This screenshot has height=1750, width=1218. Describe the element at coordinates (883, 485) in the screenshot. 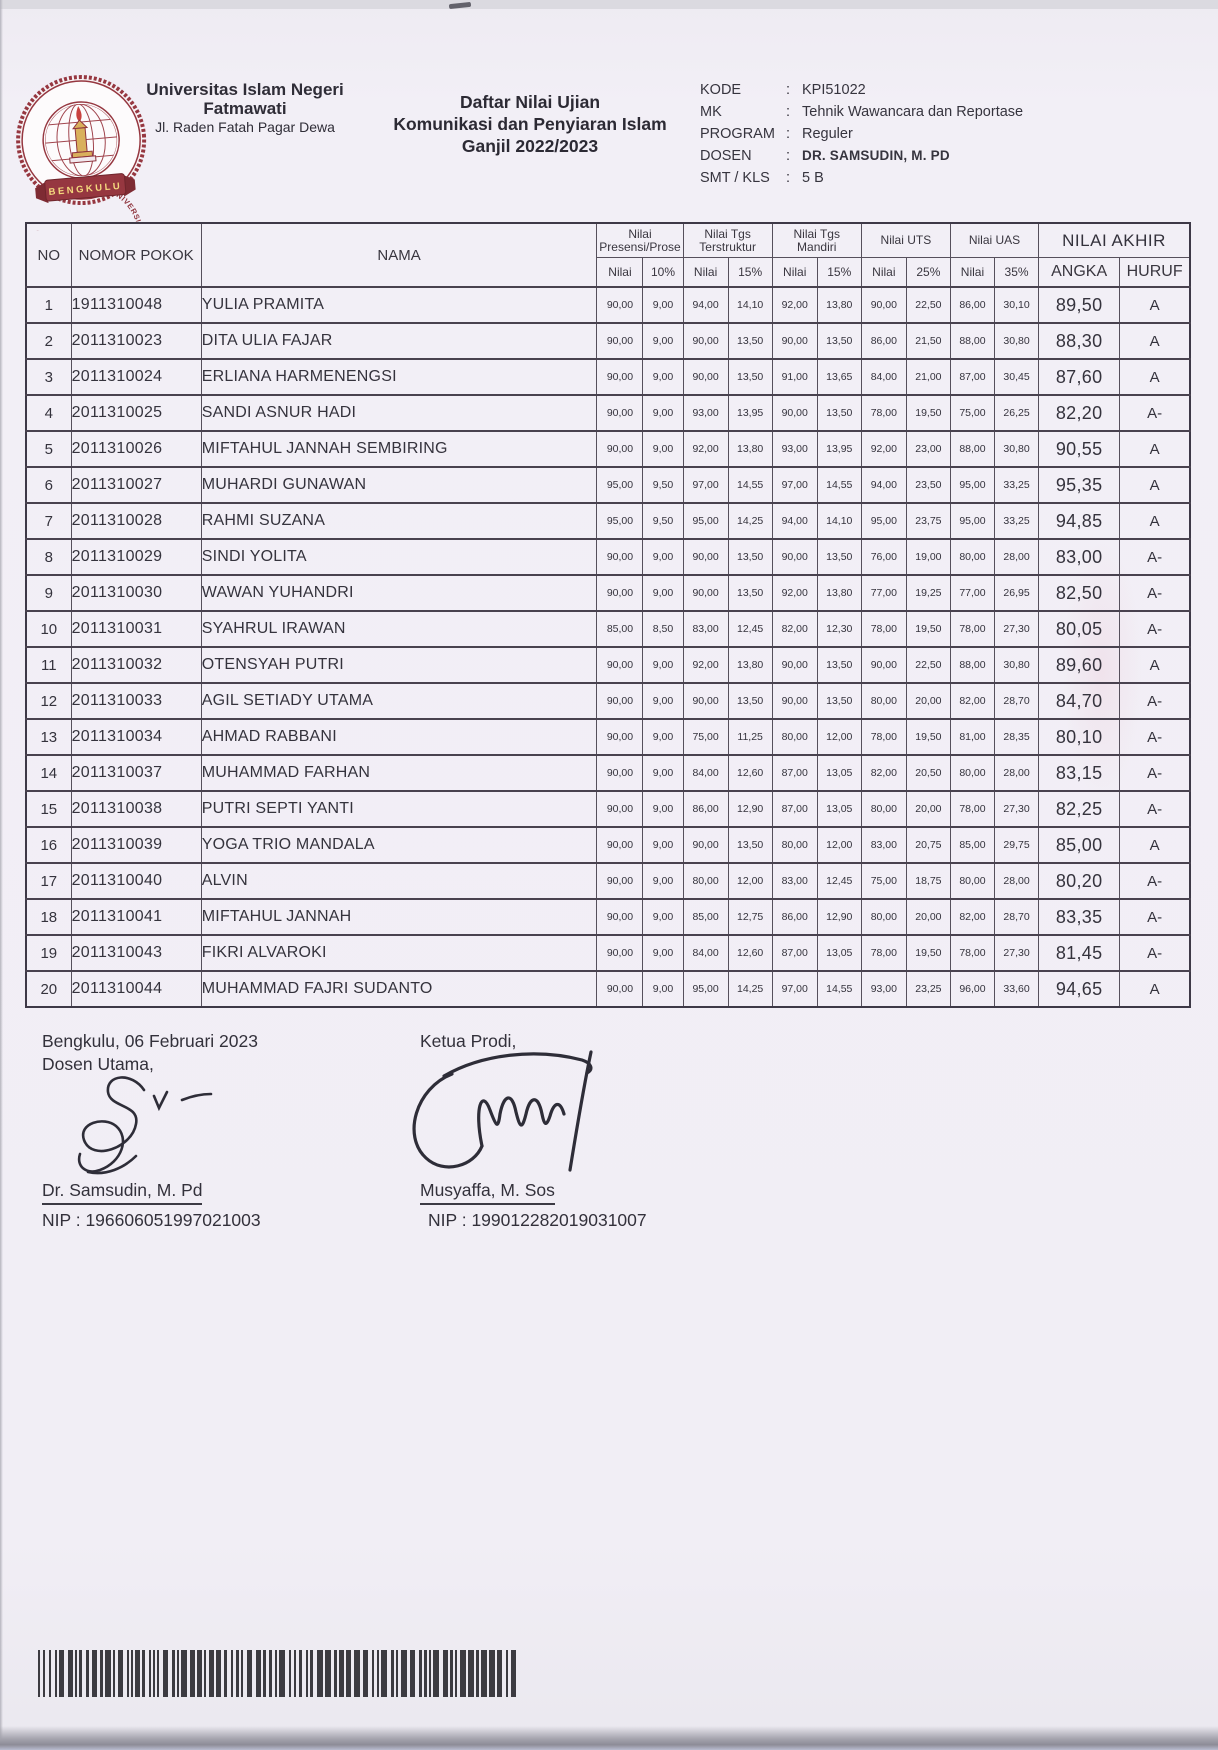

I see `cell-nilai: 94,00` at that location.